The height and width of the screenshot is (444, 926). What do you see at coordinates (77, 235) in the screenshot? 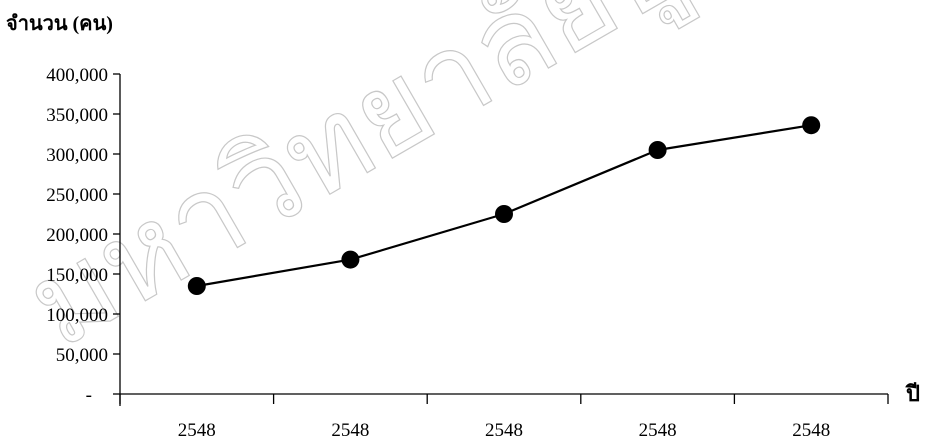
I see `y-tick-label: 200,000` at bounding box center [77, 235].